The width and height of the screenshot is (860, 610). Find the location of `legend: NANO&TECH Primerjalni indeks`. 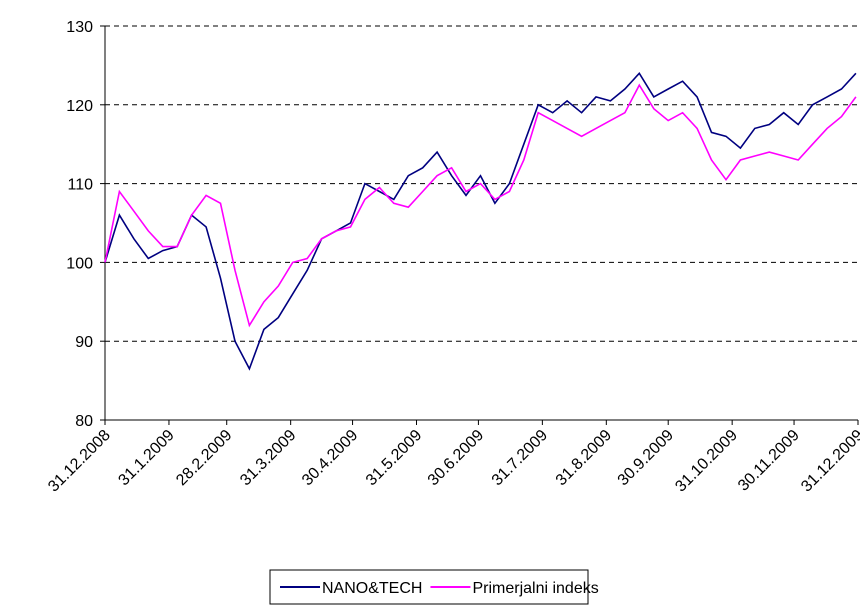

legend: NANO&TECH Primerjalni indeks is located at coordinates (434, 587).